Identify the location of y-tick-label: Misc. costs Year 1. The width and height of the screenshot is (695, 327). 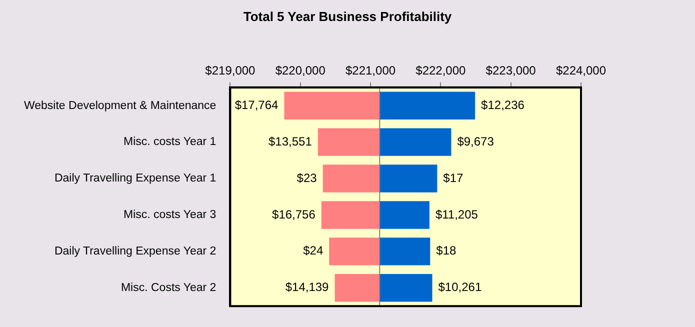
(170, 142).